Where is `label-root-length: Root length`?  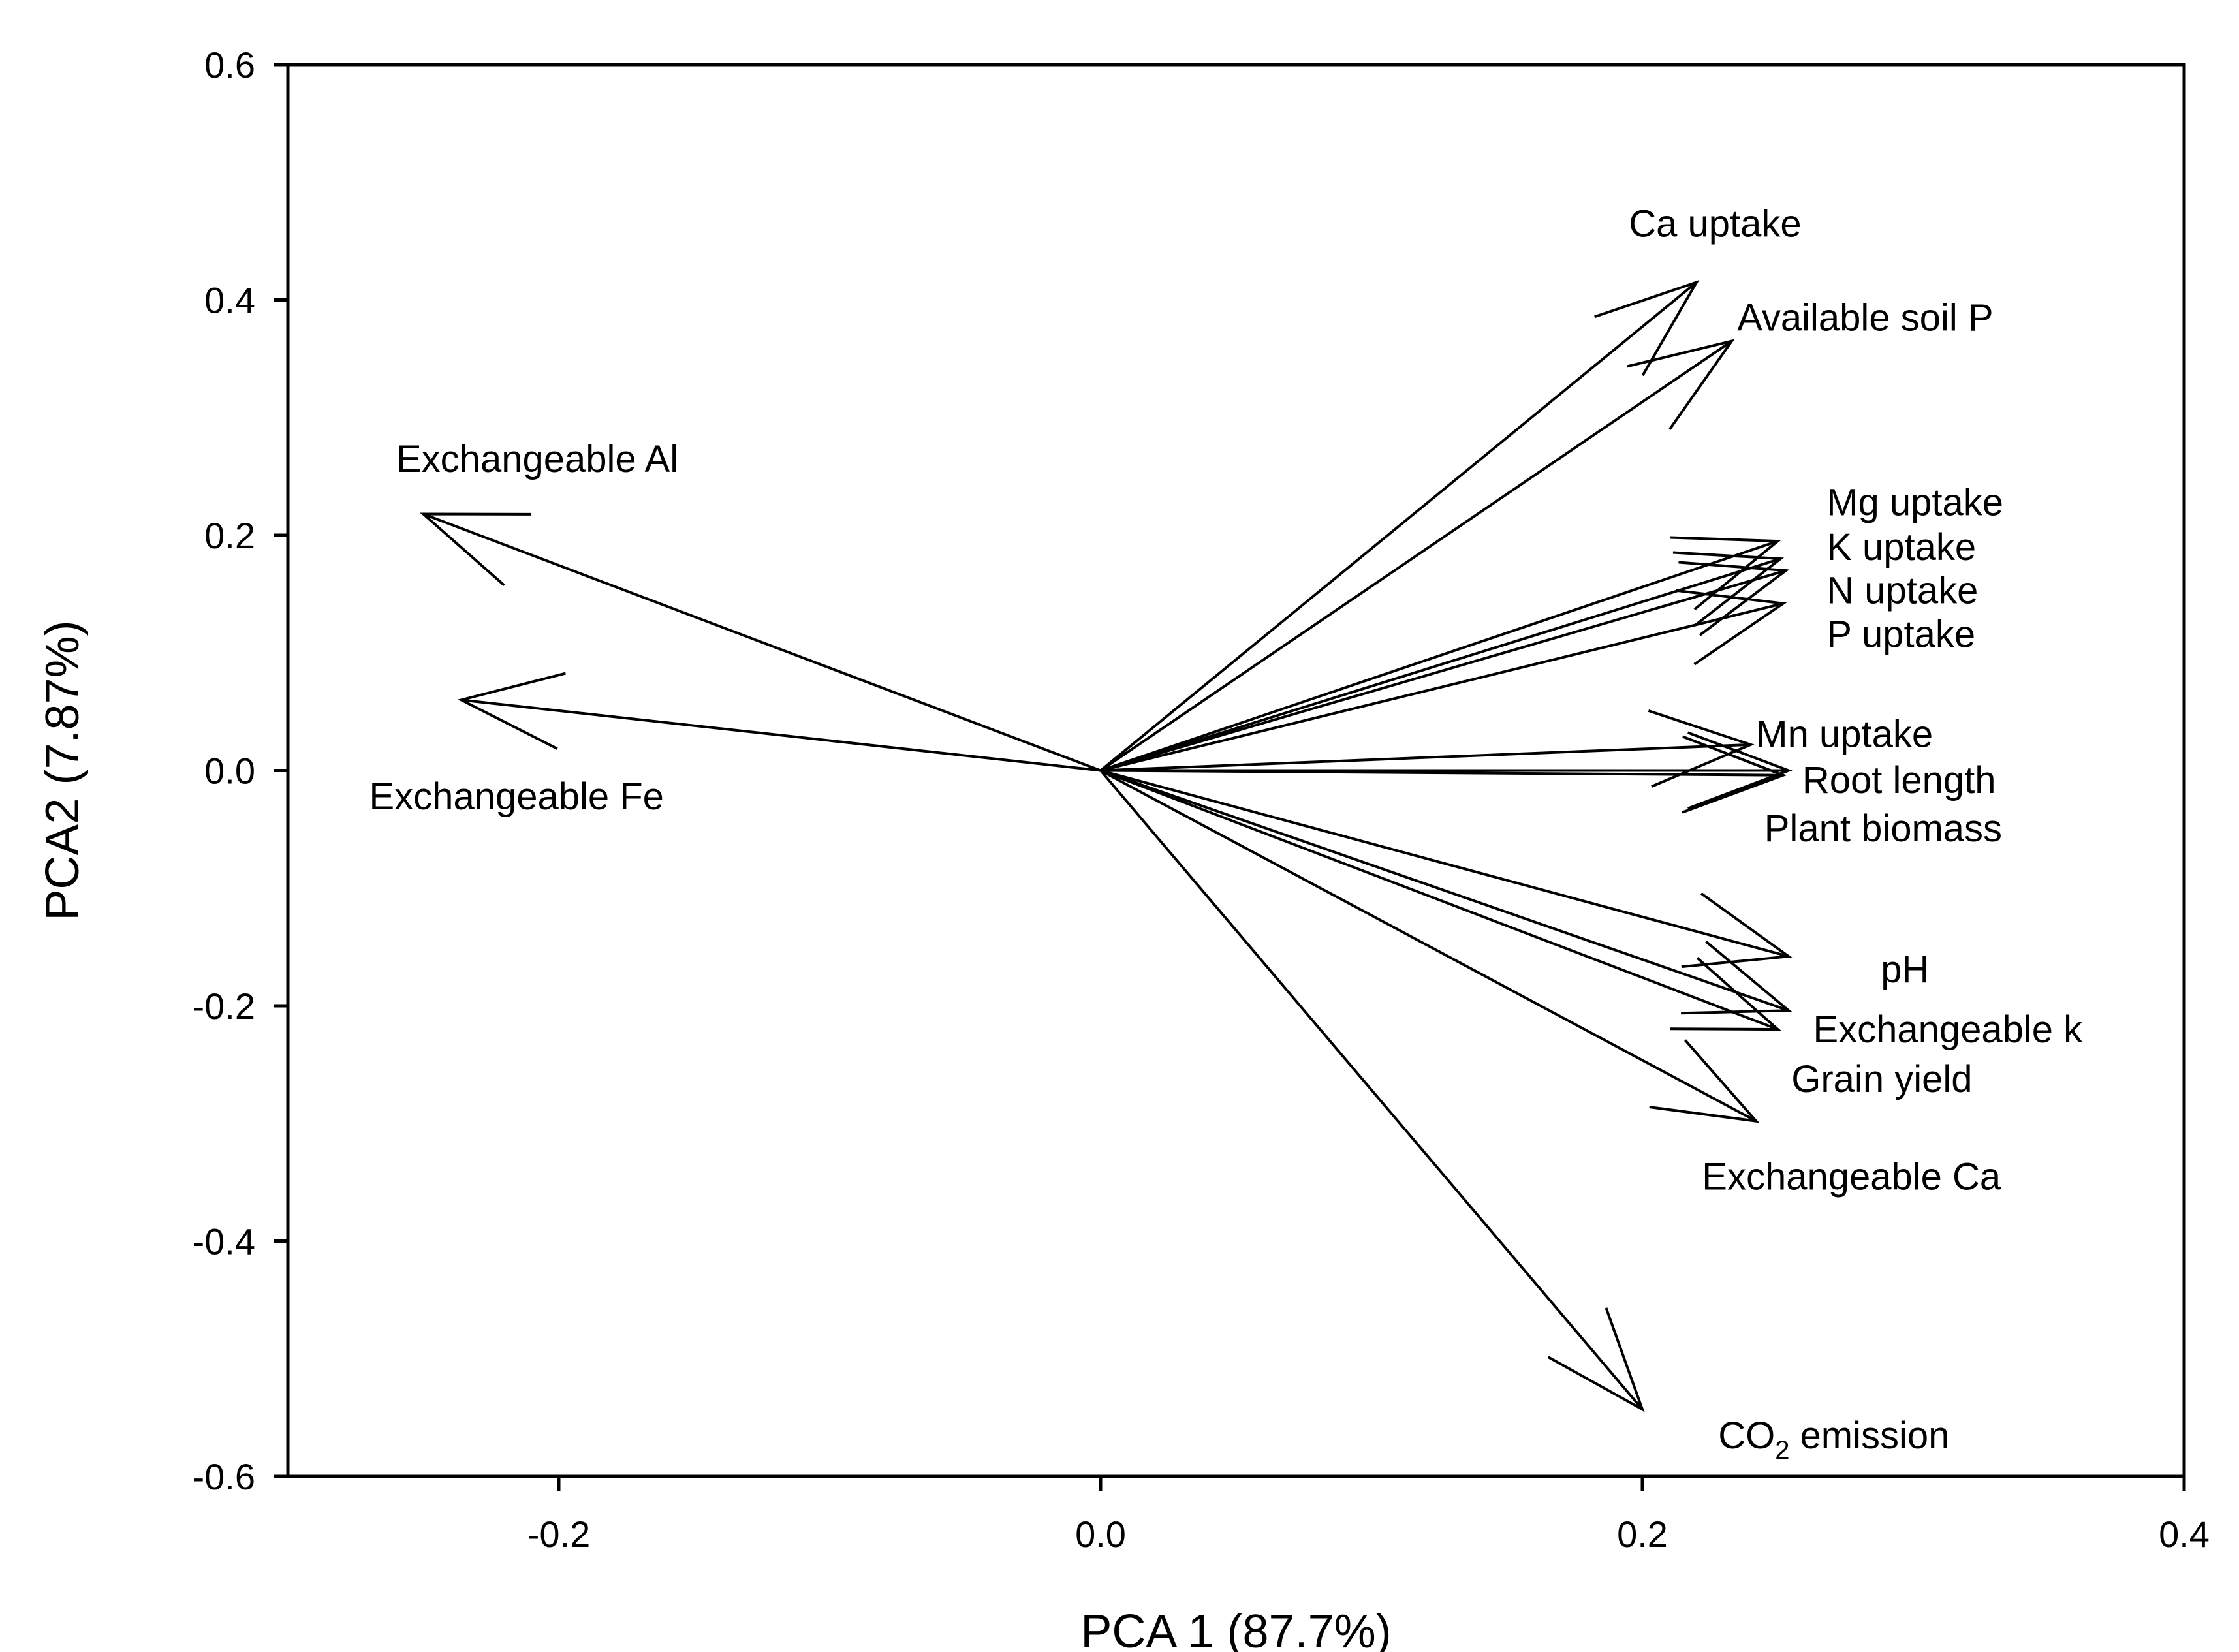 label-root-length: Root length is located at coordinates (1899, 780).